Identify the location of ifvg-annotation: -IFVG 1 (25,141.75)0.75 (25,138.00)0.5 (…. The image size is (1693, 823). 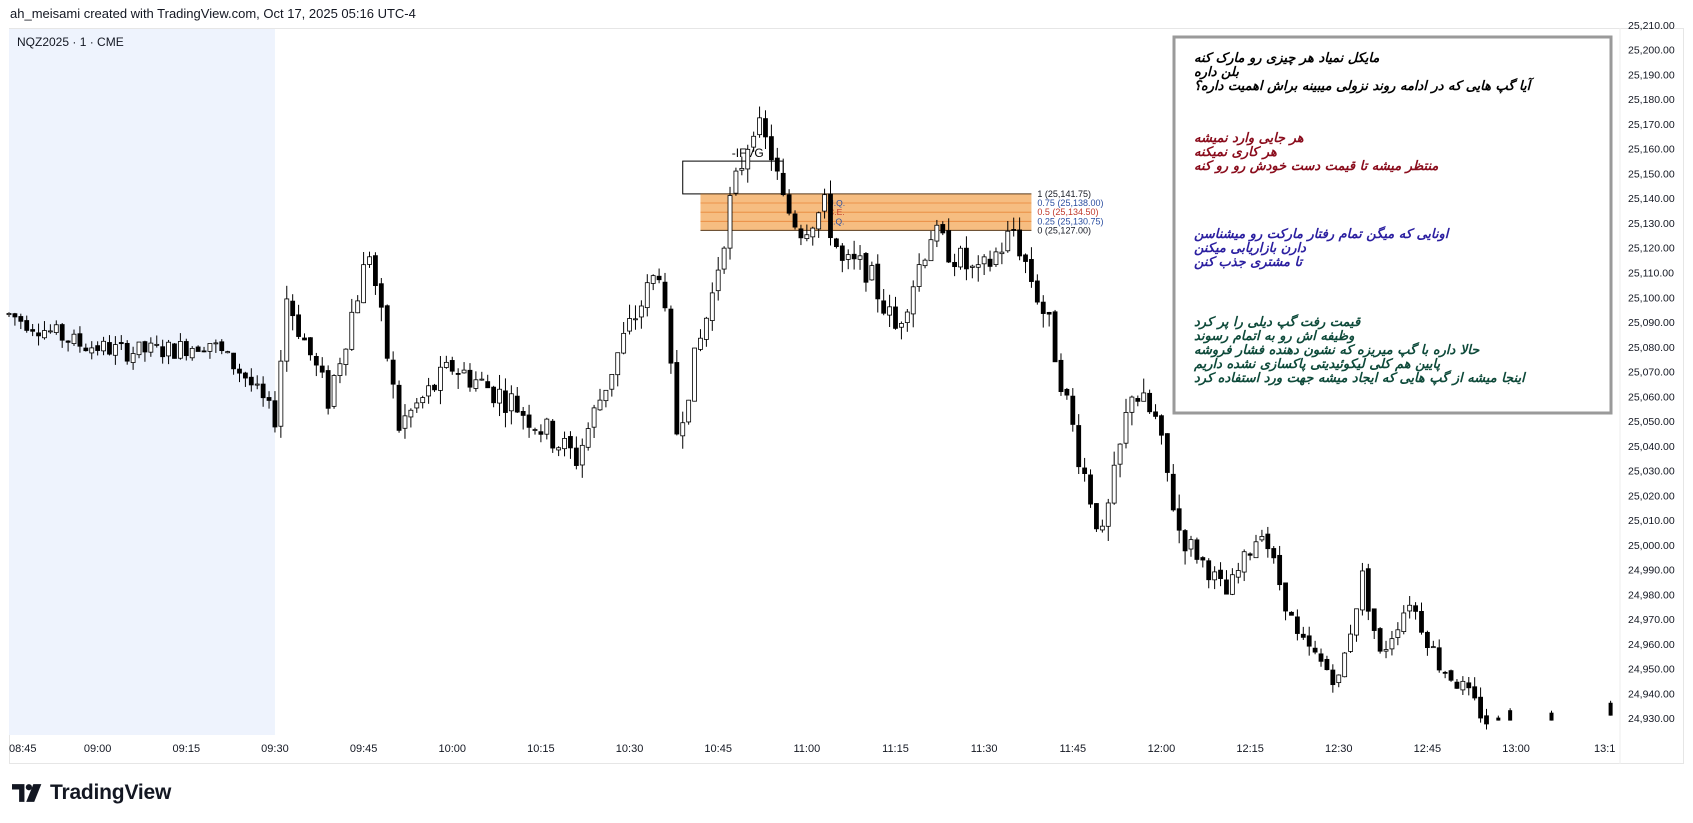
(893, 190).